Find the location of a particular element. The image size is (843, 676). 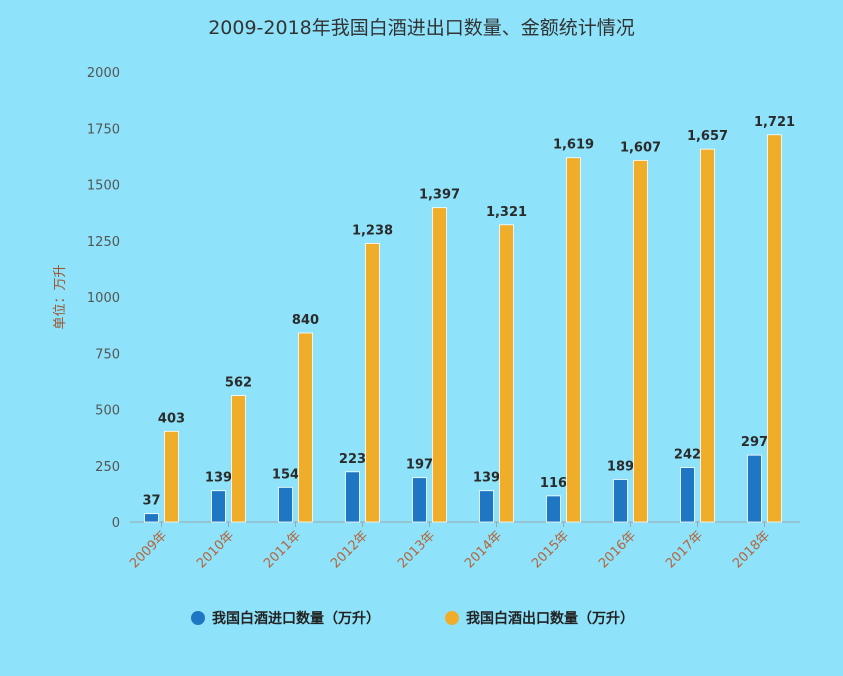

x-tick-label: 2009年 is located at coordinates (148, 549).